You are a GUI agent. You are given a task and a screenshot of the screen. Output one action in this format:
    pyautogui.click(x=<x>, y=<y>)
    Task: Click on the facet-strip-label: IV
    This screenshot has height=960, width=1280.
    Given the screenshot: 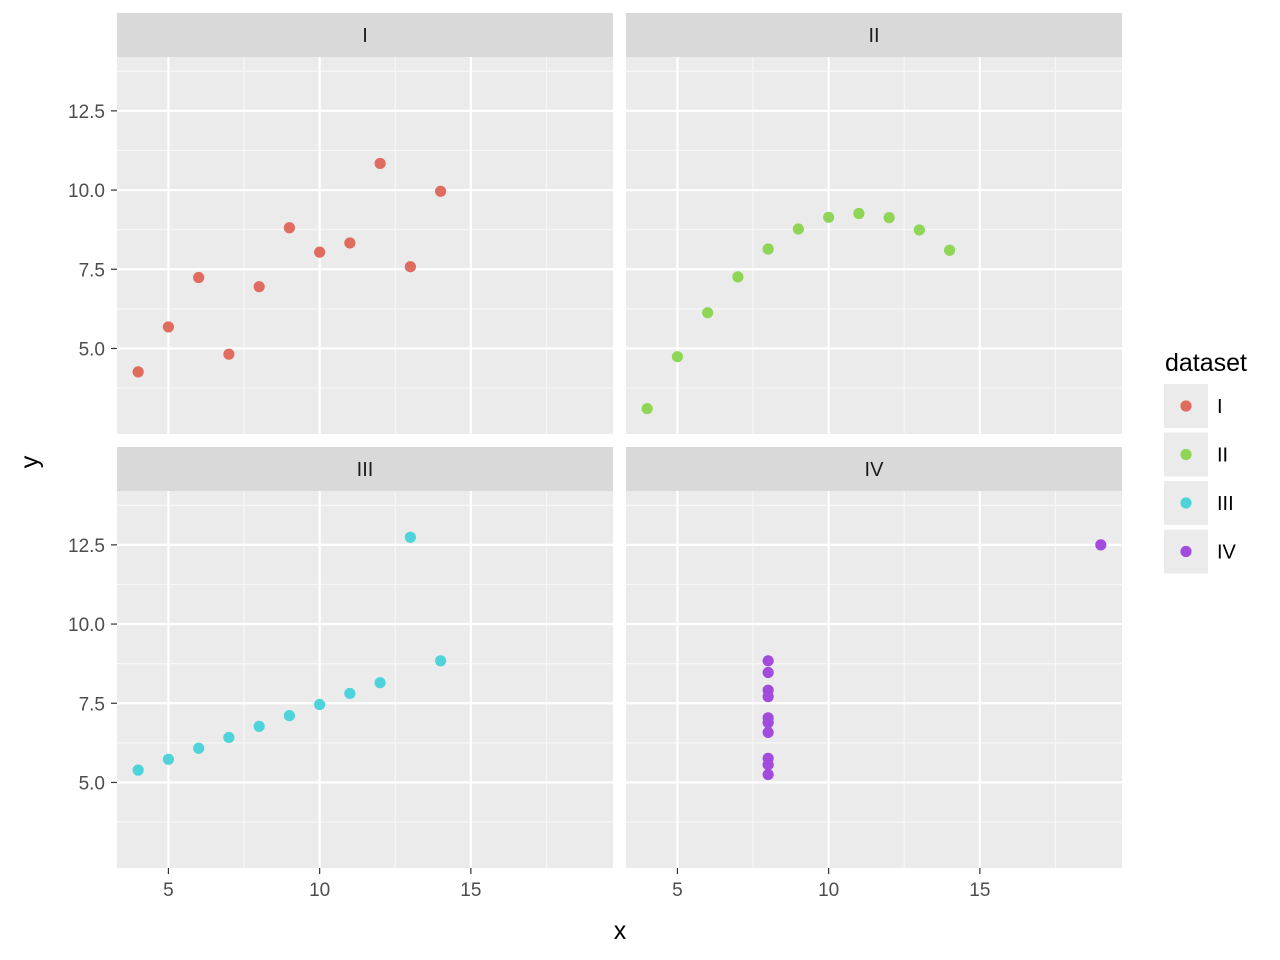 What is the action you would take?
    pyautogui.click(x=875, y=470)
    